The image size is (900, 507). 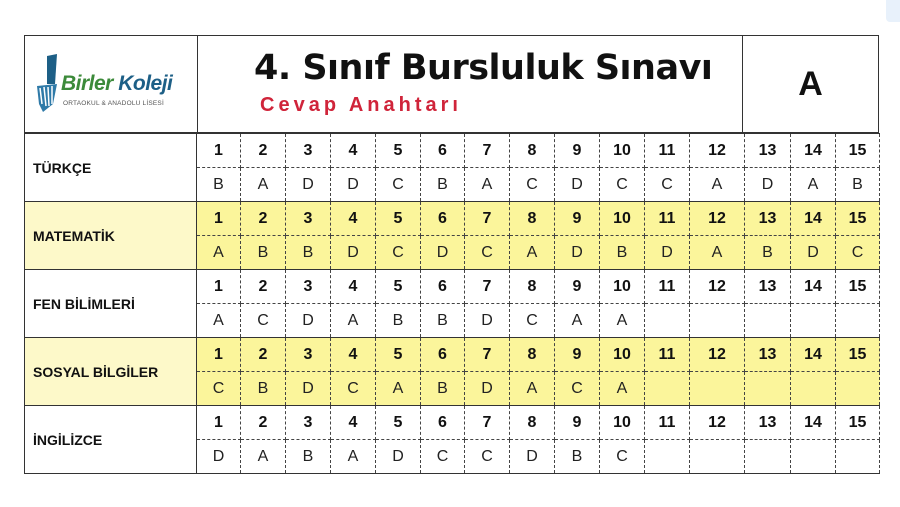 I want to click on subject-number-row: TÜRKÇE 1 2 3 4 5 6 7 8 9 10 11 12 13 14 15, so click(x=452, y=167).